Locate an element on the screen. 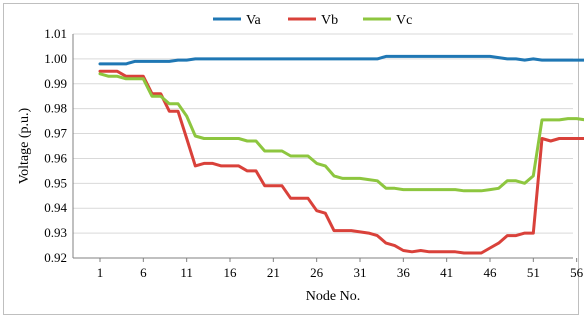 The height and width of the screenshot is (320, 584). x-tick-label: 51 is located at coordinates (533, 272).